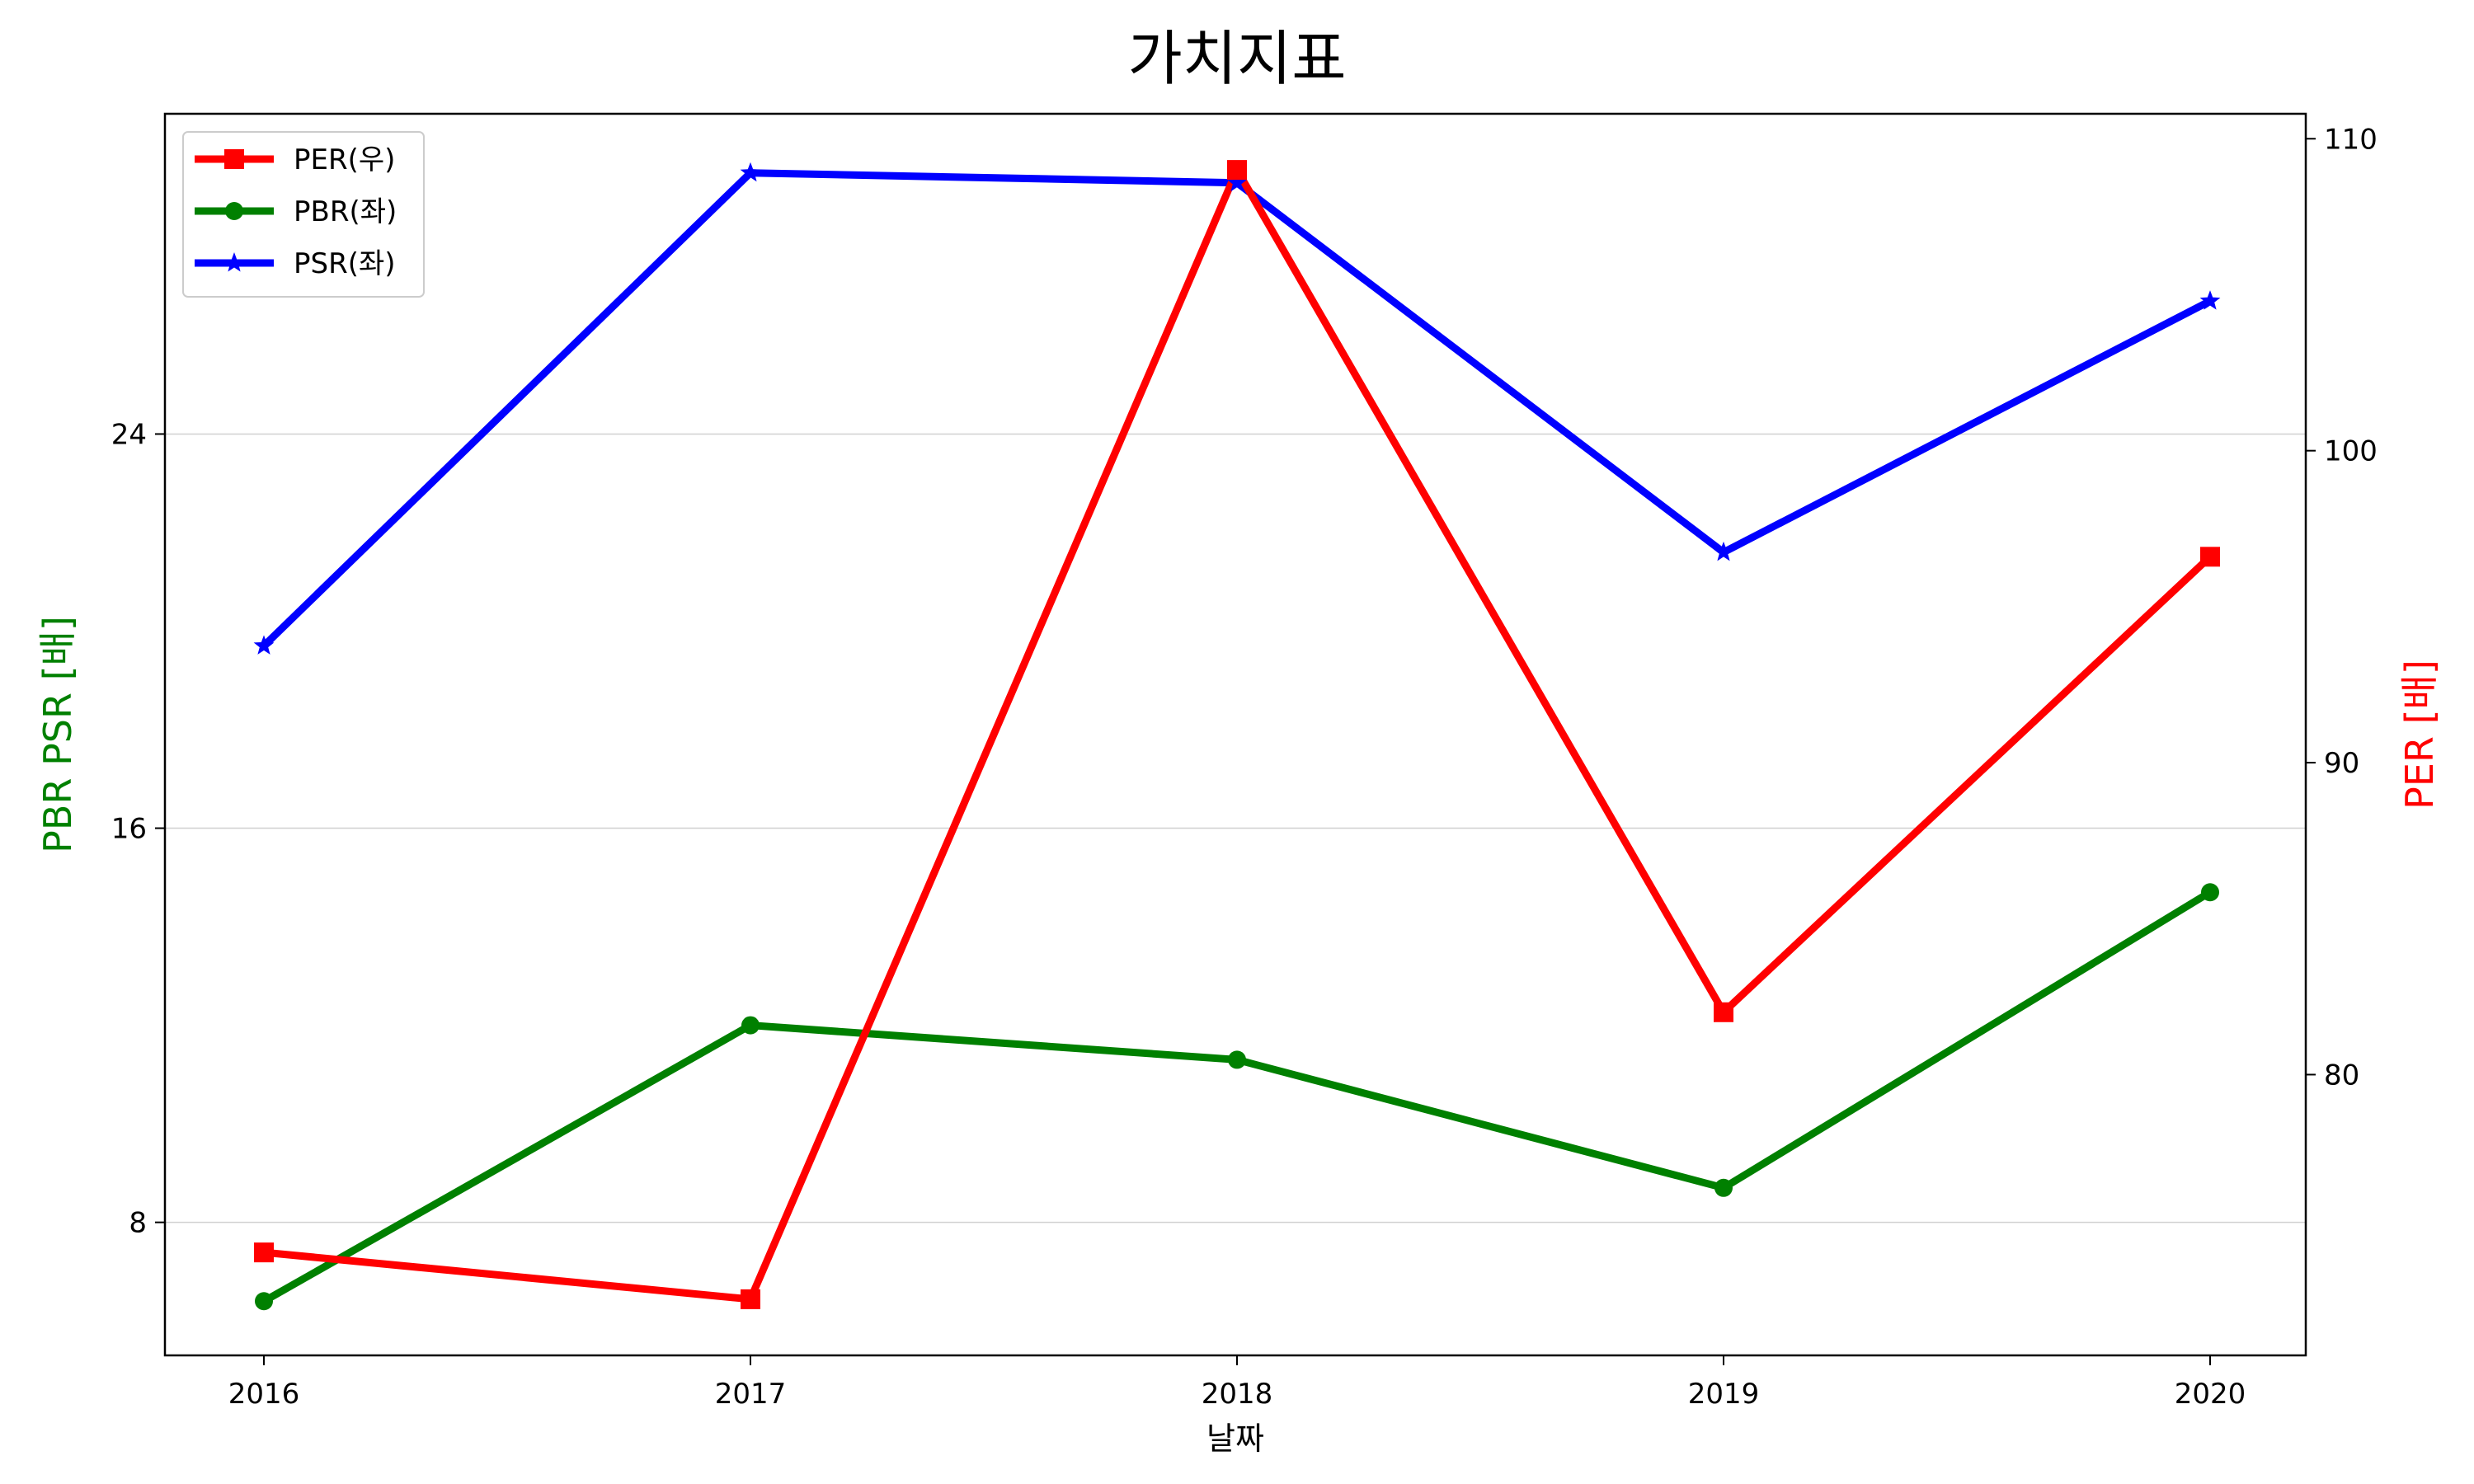 This screenshot has width=2474, height=1484. What do you see at coordinates (345, 263) in the screenshot?
I see `legend-label: PSR(좌)` at bounding box center [345, 263].